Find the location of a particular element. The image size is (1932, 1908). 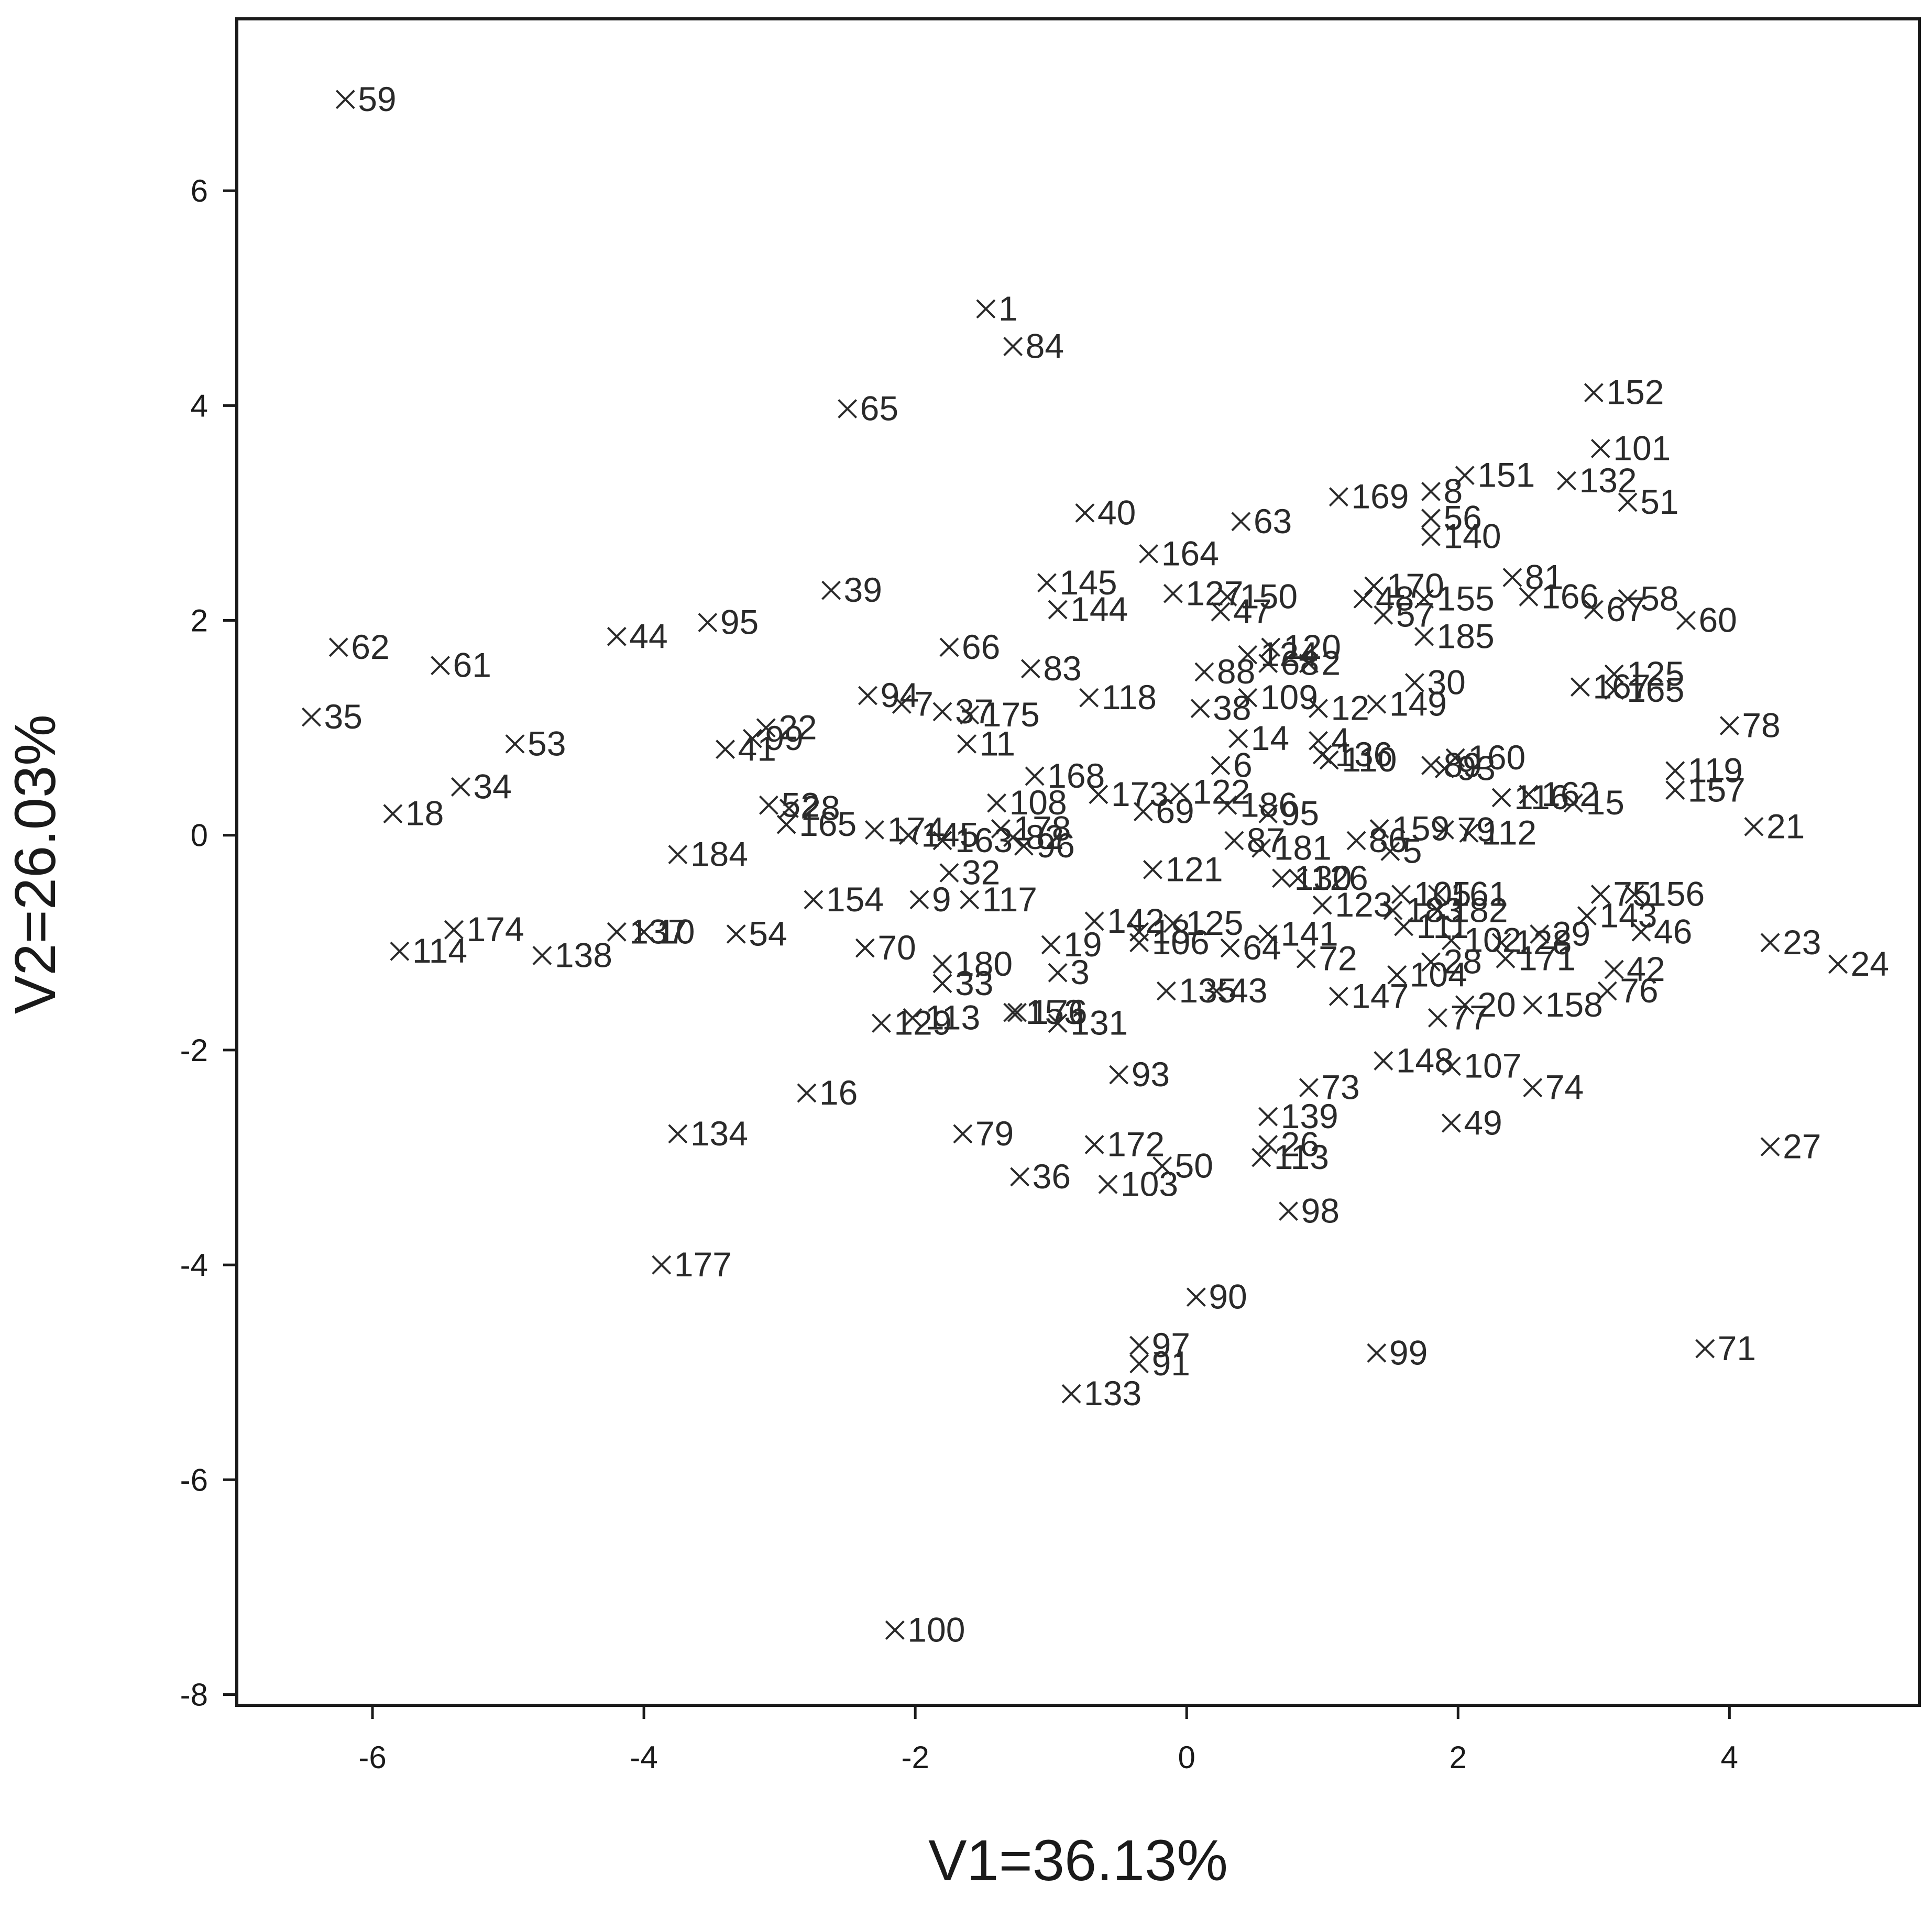

x-tick-label: -4 is located at coordinates (643, 1757).